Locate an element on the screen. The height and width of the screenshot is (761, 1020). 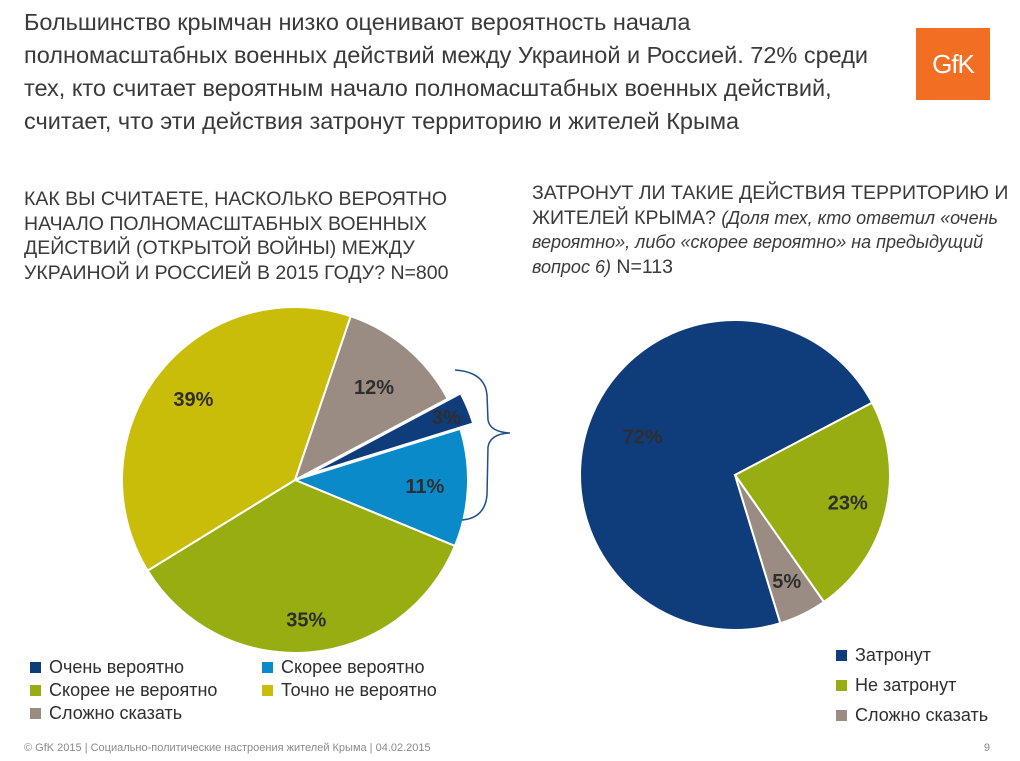
legend-label: Скорее вероятно is located at coordinates (353, 667).